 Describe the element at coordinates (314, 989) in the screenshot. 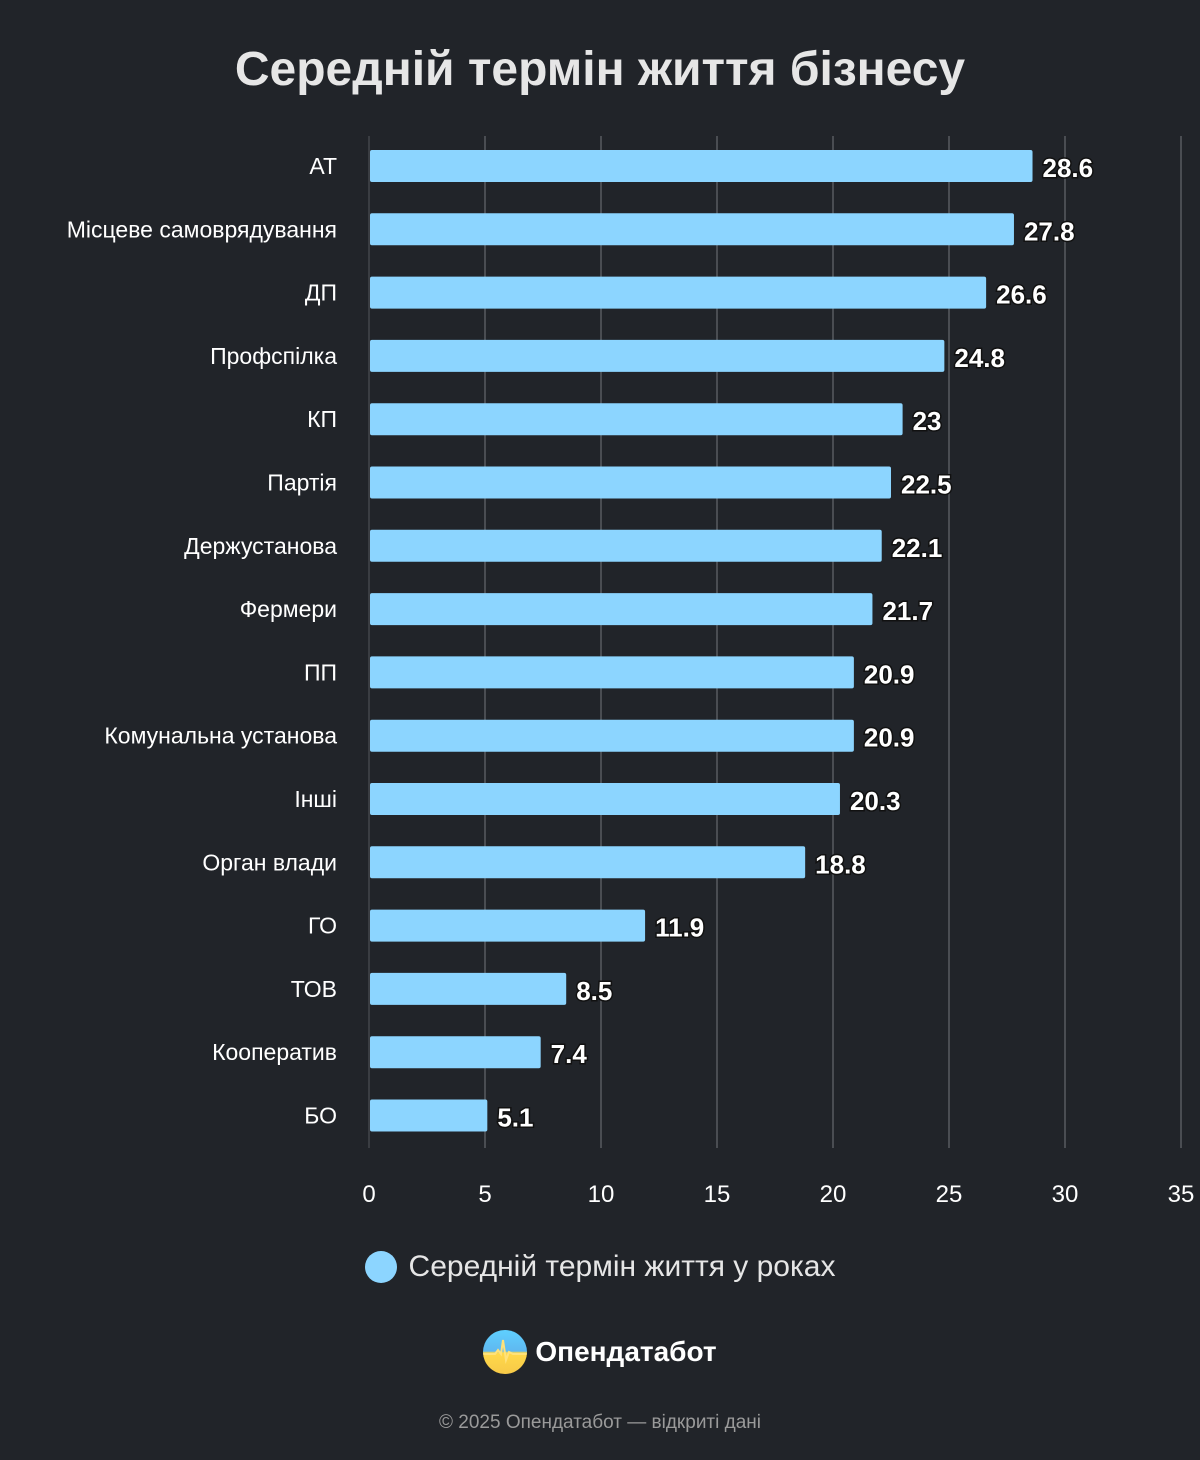

I see `category-label: ТОВ` at that location.